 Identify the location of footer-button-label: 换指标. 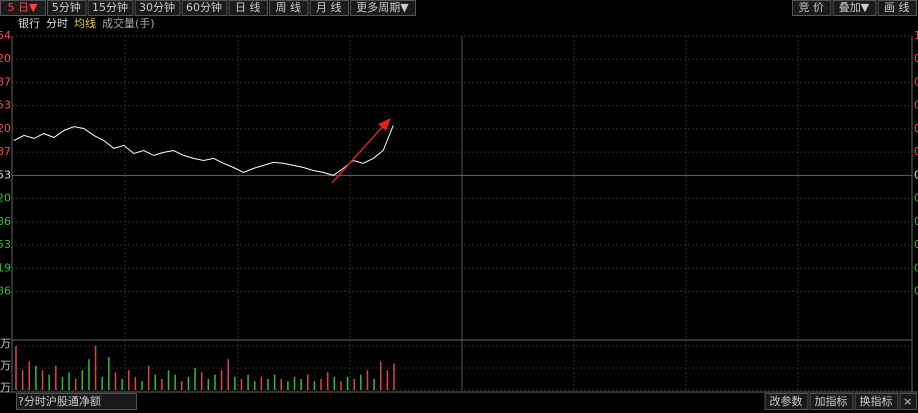
(876, 401).